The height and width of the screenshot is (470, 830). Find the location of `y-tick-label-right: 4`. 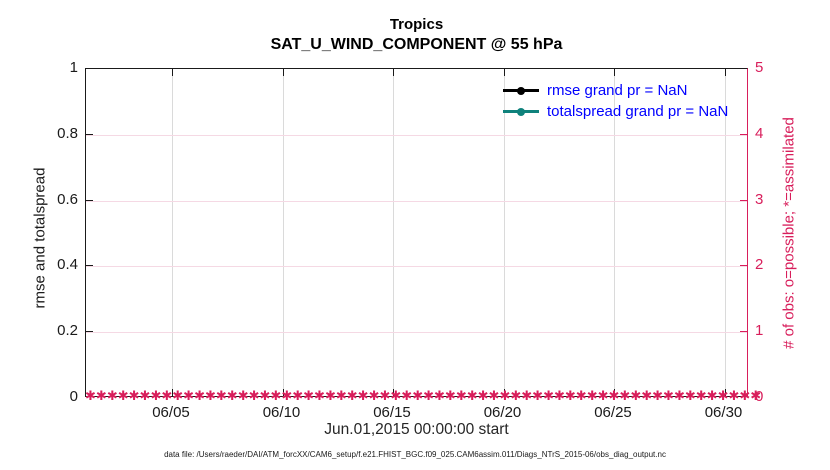

y-tick-label-right: 4 is located at coordinates (759, 133).